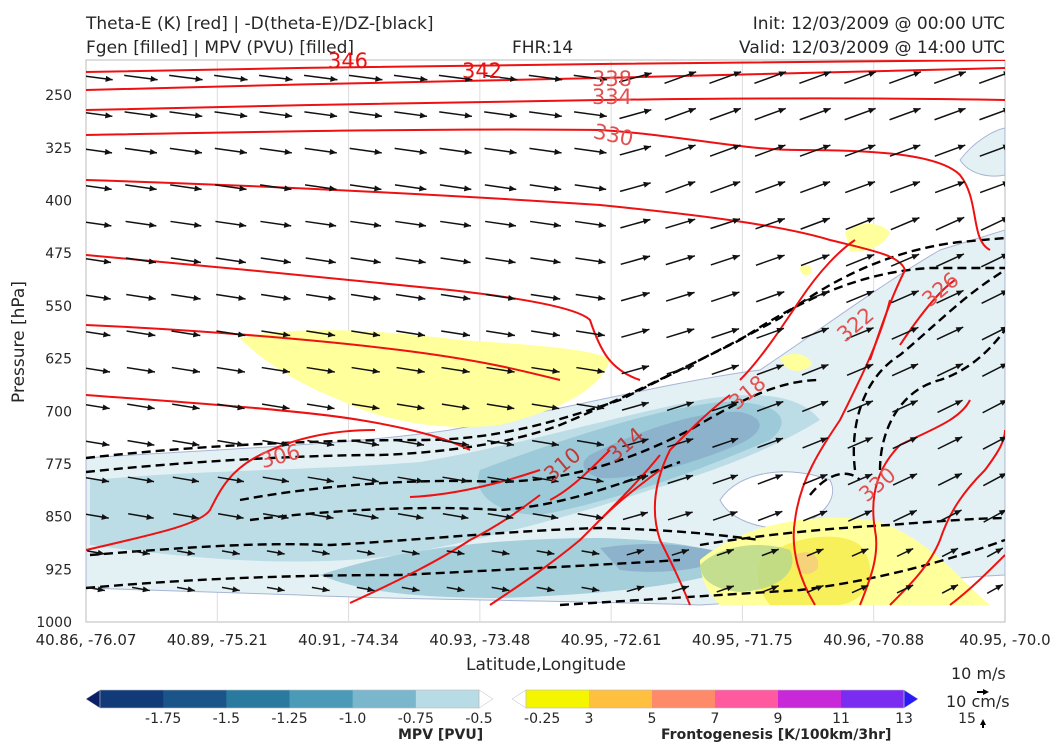 The height and width of the screenshot is (750, 1050). I want to click on colorbar-tick-label: 15, so click(967, 719).